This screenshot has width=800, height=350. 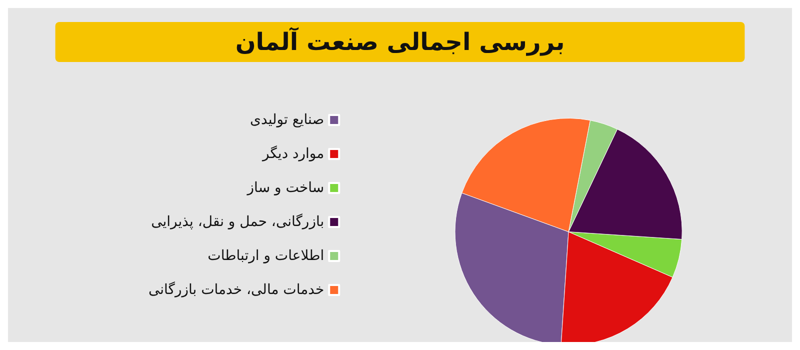 What do you see at coordinates (400, 41) in the screenshot?
I see `chart-title: بررسی اجمالی صنعت آلمان` at bounding box center [400, 41].